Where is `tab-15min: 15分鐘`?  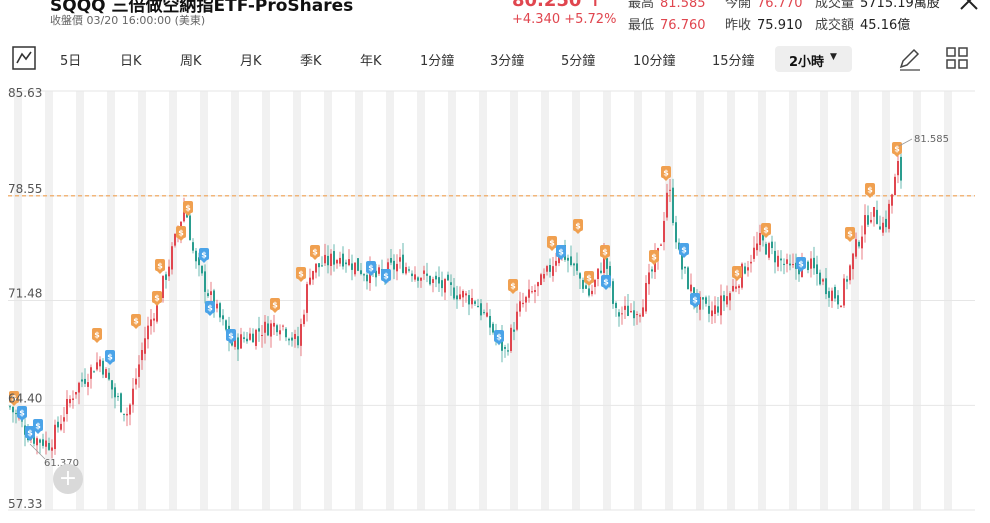 tab-15min: 15分鐘 is located at coordinates (733, 61).